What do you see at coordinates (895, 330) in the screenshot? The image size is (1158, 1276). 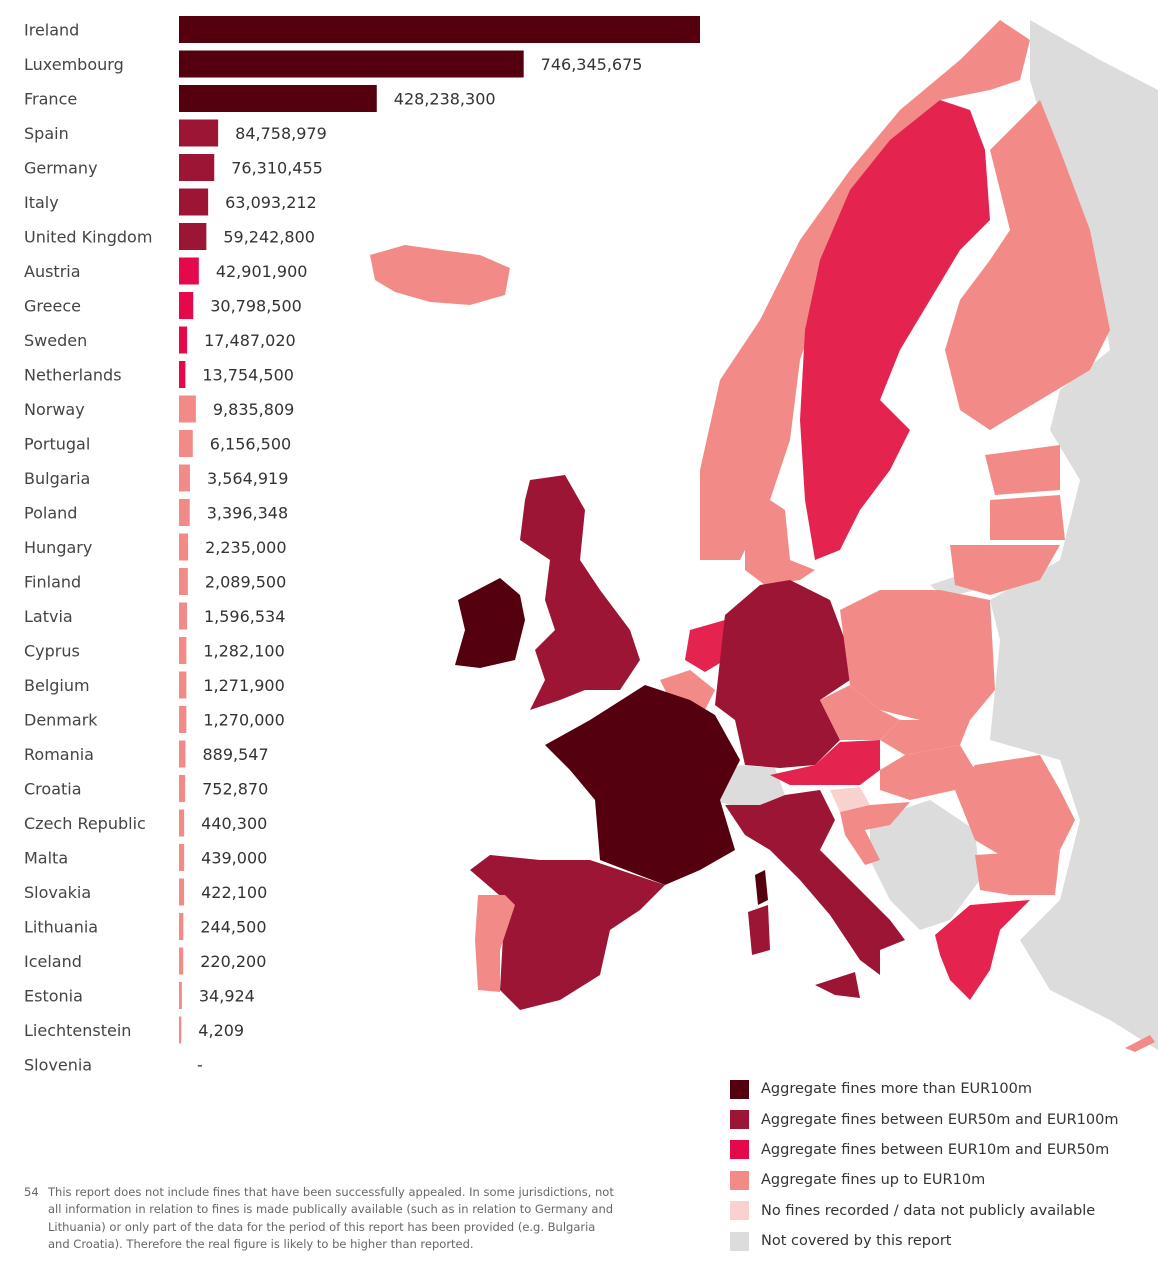 I see `map-country-sweden` at bounding box center [895, 330].